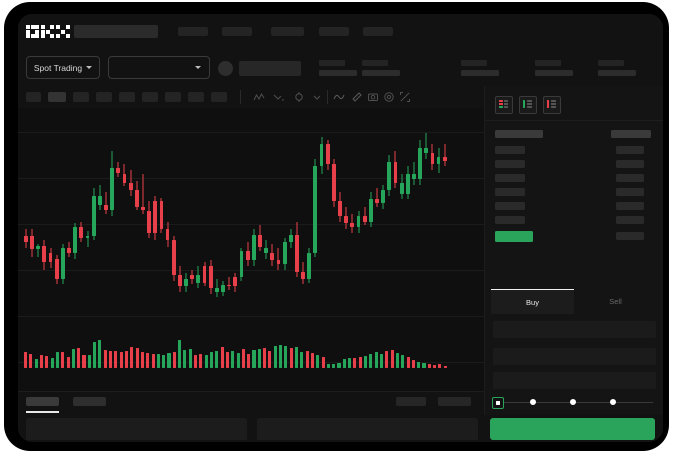  Describe the element at coordinates (299, 97) in the screenshot. I see `settings-icon` at that location.